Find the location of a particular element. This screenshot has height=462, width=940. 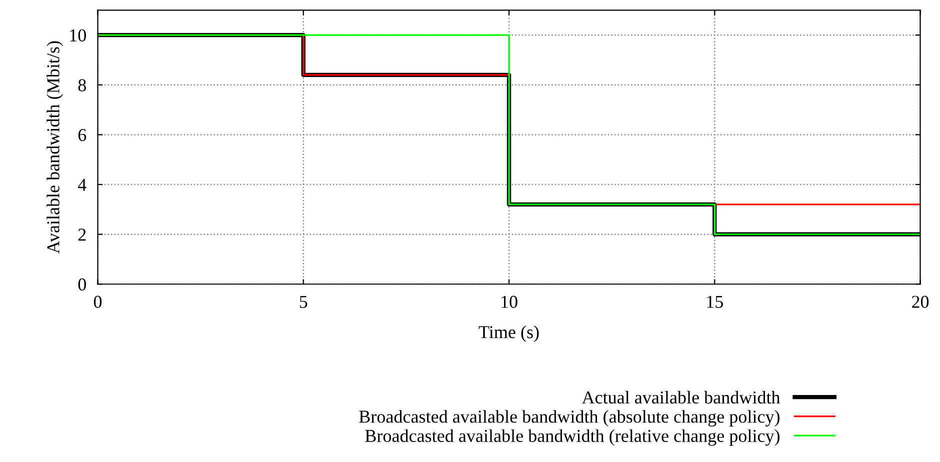

y-tick-label: 4 is located at coordinates (82, 184).